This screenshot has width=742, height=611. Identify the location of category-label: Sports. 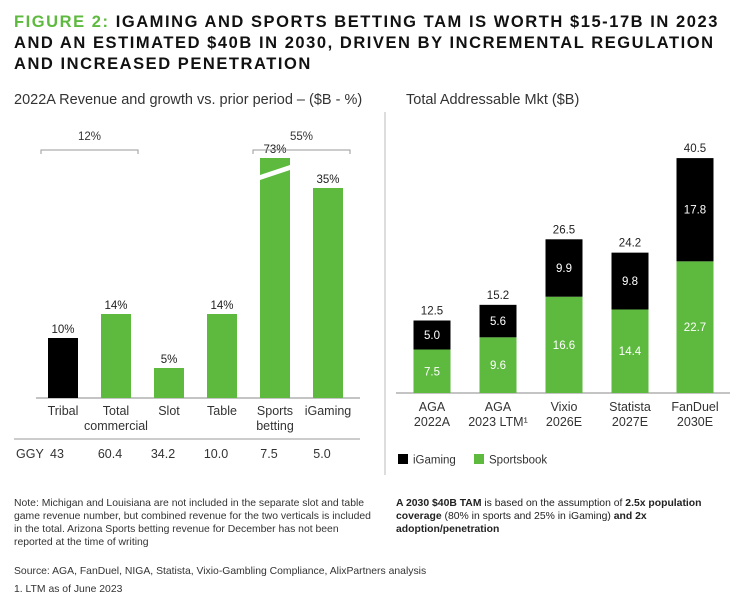
(275, 411).